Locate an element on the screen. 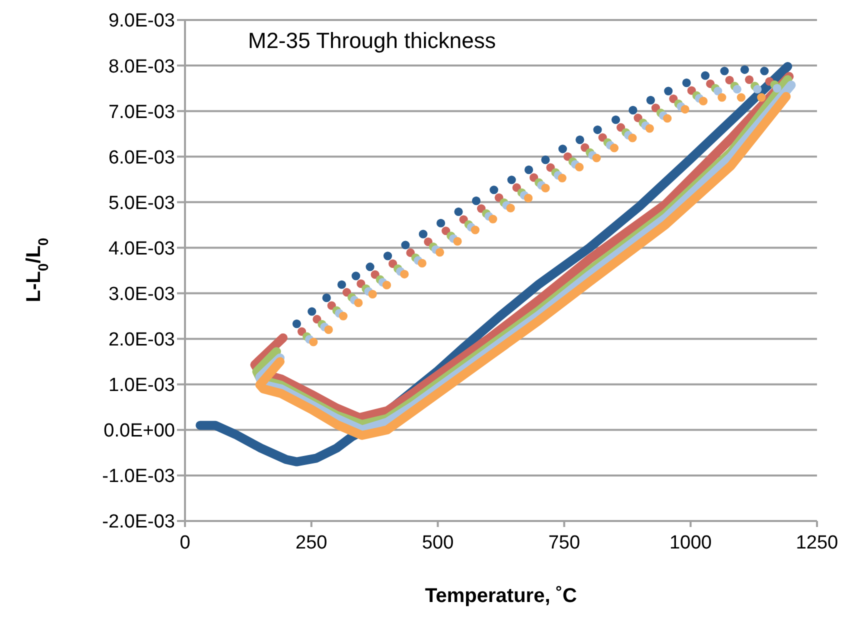 The width and height of the screenshot is (850, 626). x-tick-label: 250 is located at coordinates (312, 543).